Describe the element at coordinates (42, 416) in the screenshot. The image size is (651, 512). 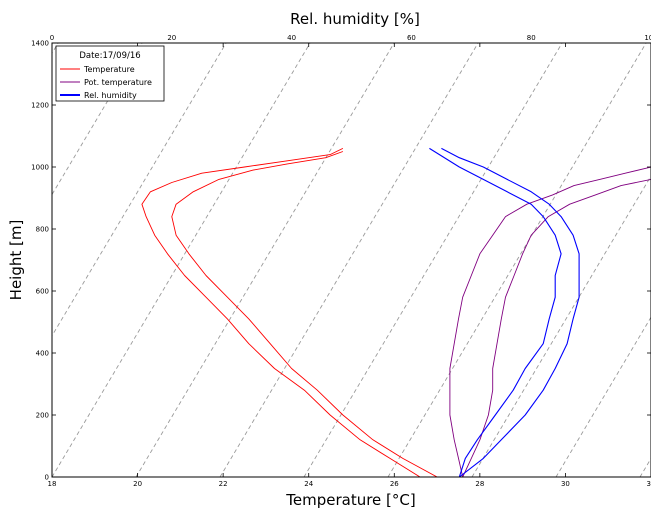
I see `y-tick-label: 200` at that location.